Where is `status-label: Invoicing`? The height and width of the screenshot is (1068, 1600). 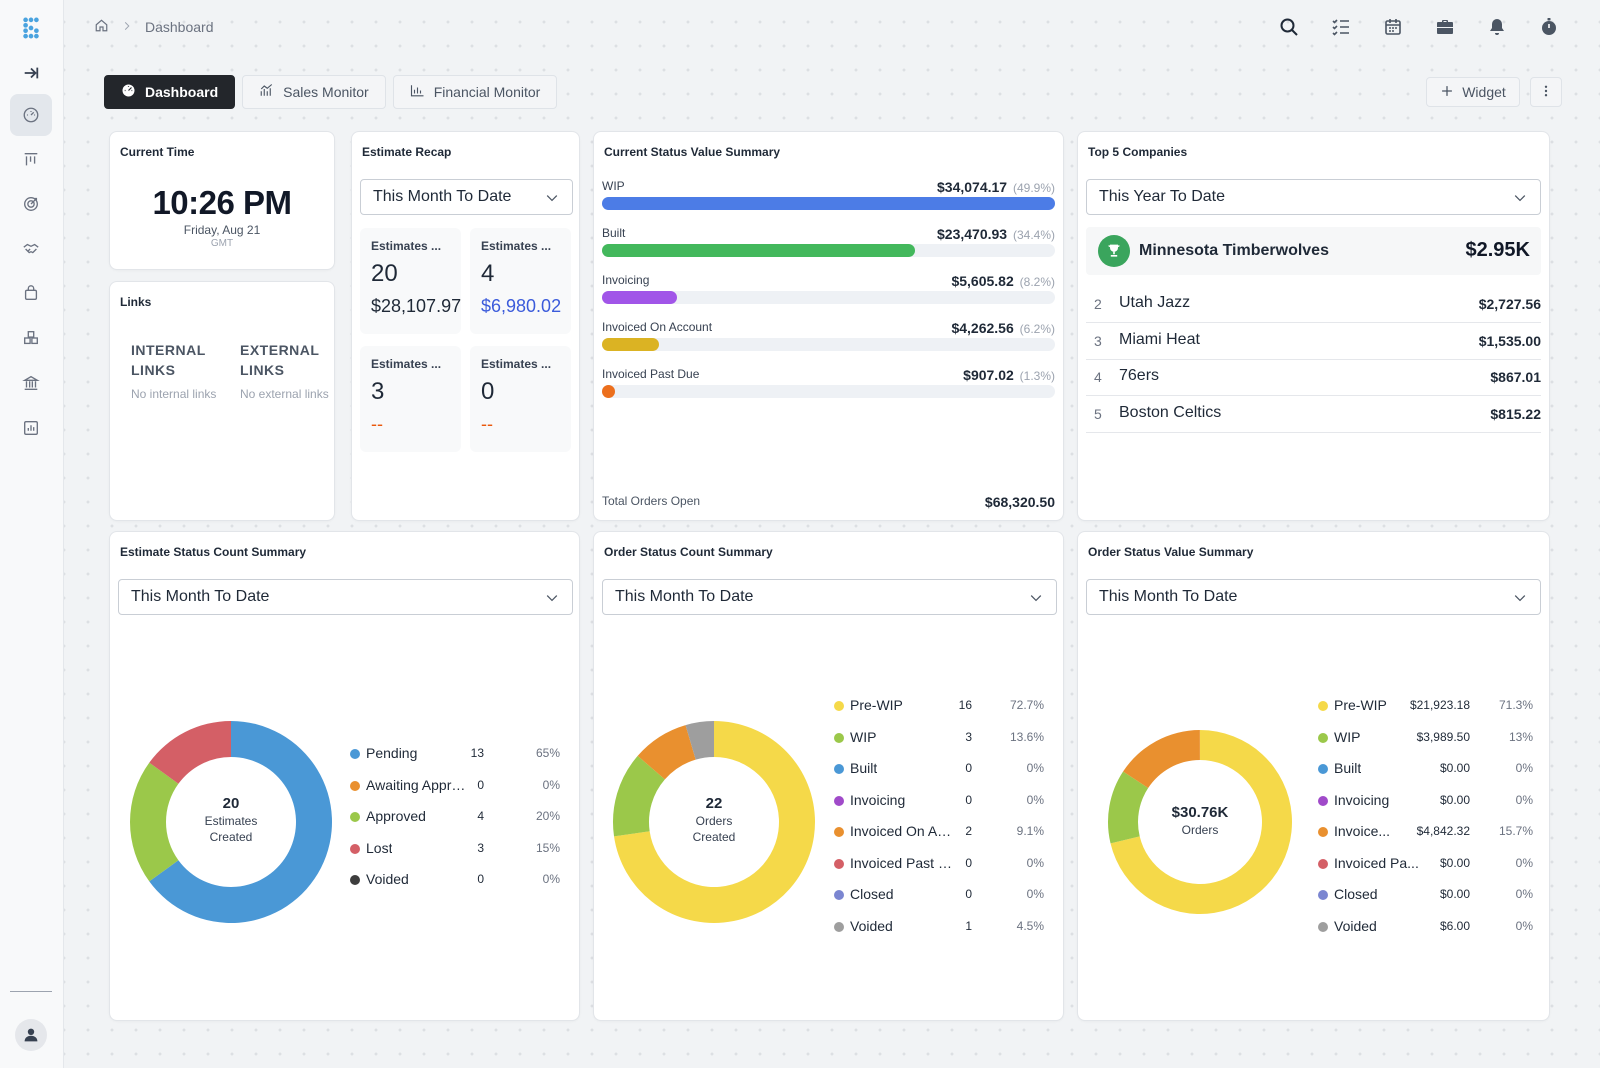
status-label: Invoicing is located at coordinates (626, 280).